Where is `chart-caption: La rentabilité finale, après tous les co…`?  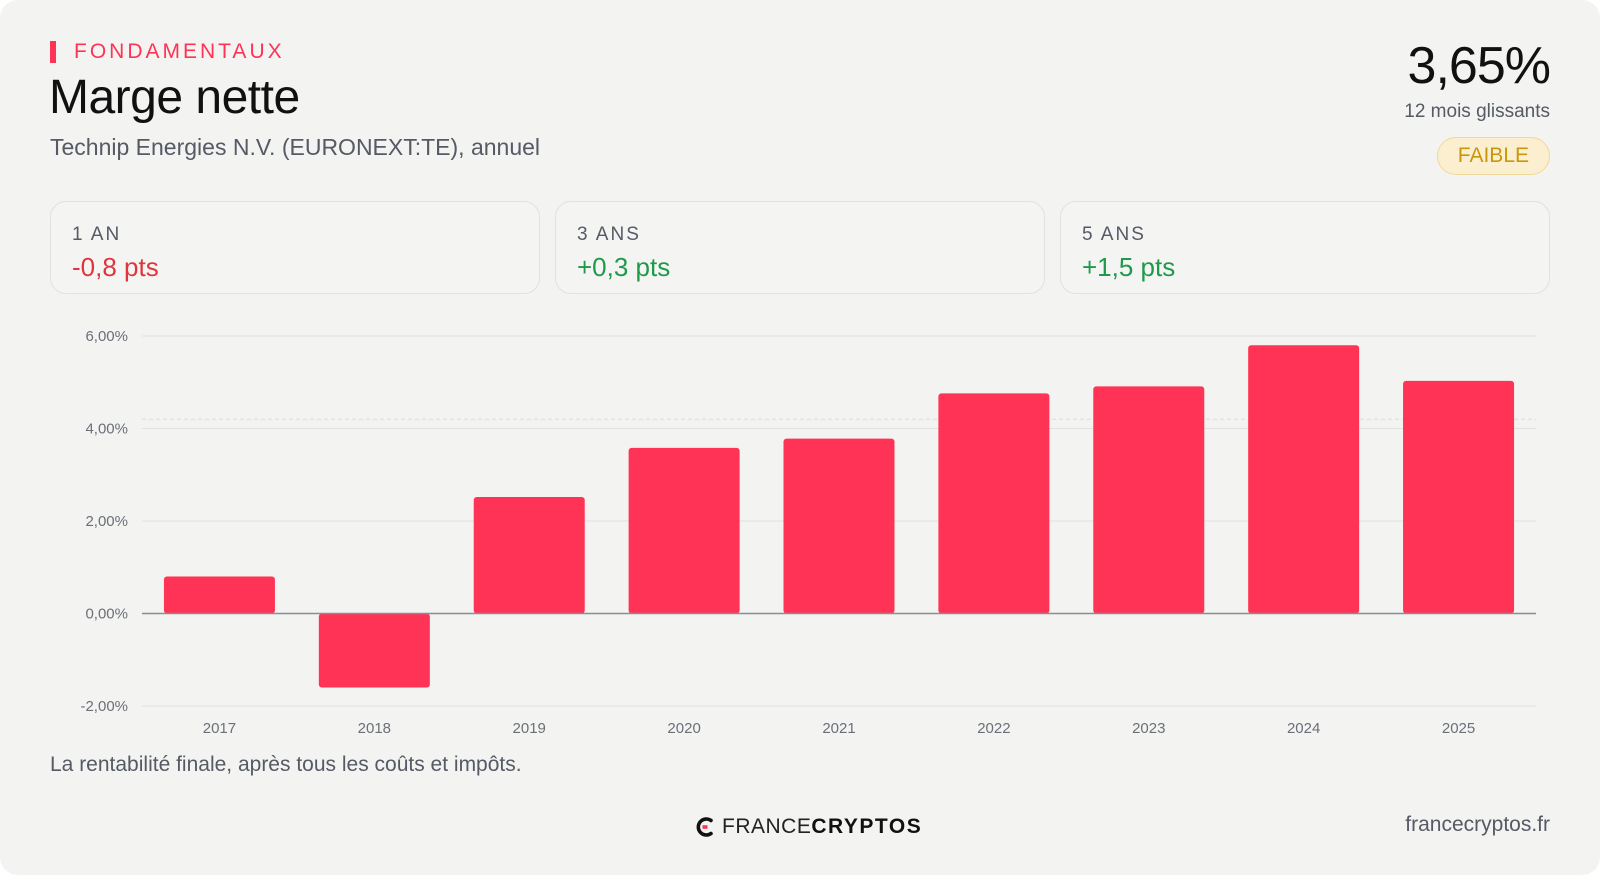 chart-caption: La rentabilité finale, après tous les co… is located at coordinates (286, 764).